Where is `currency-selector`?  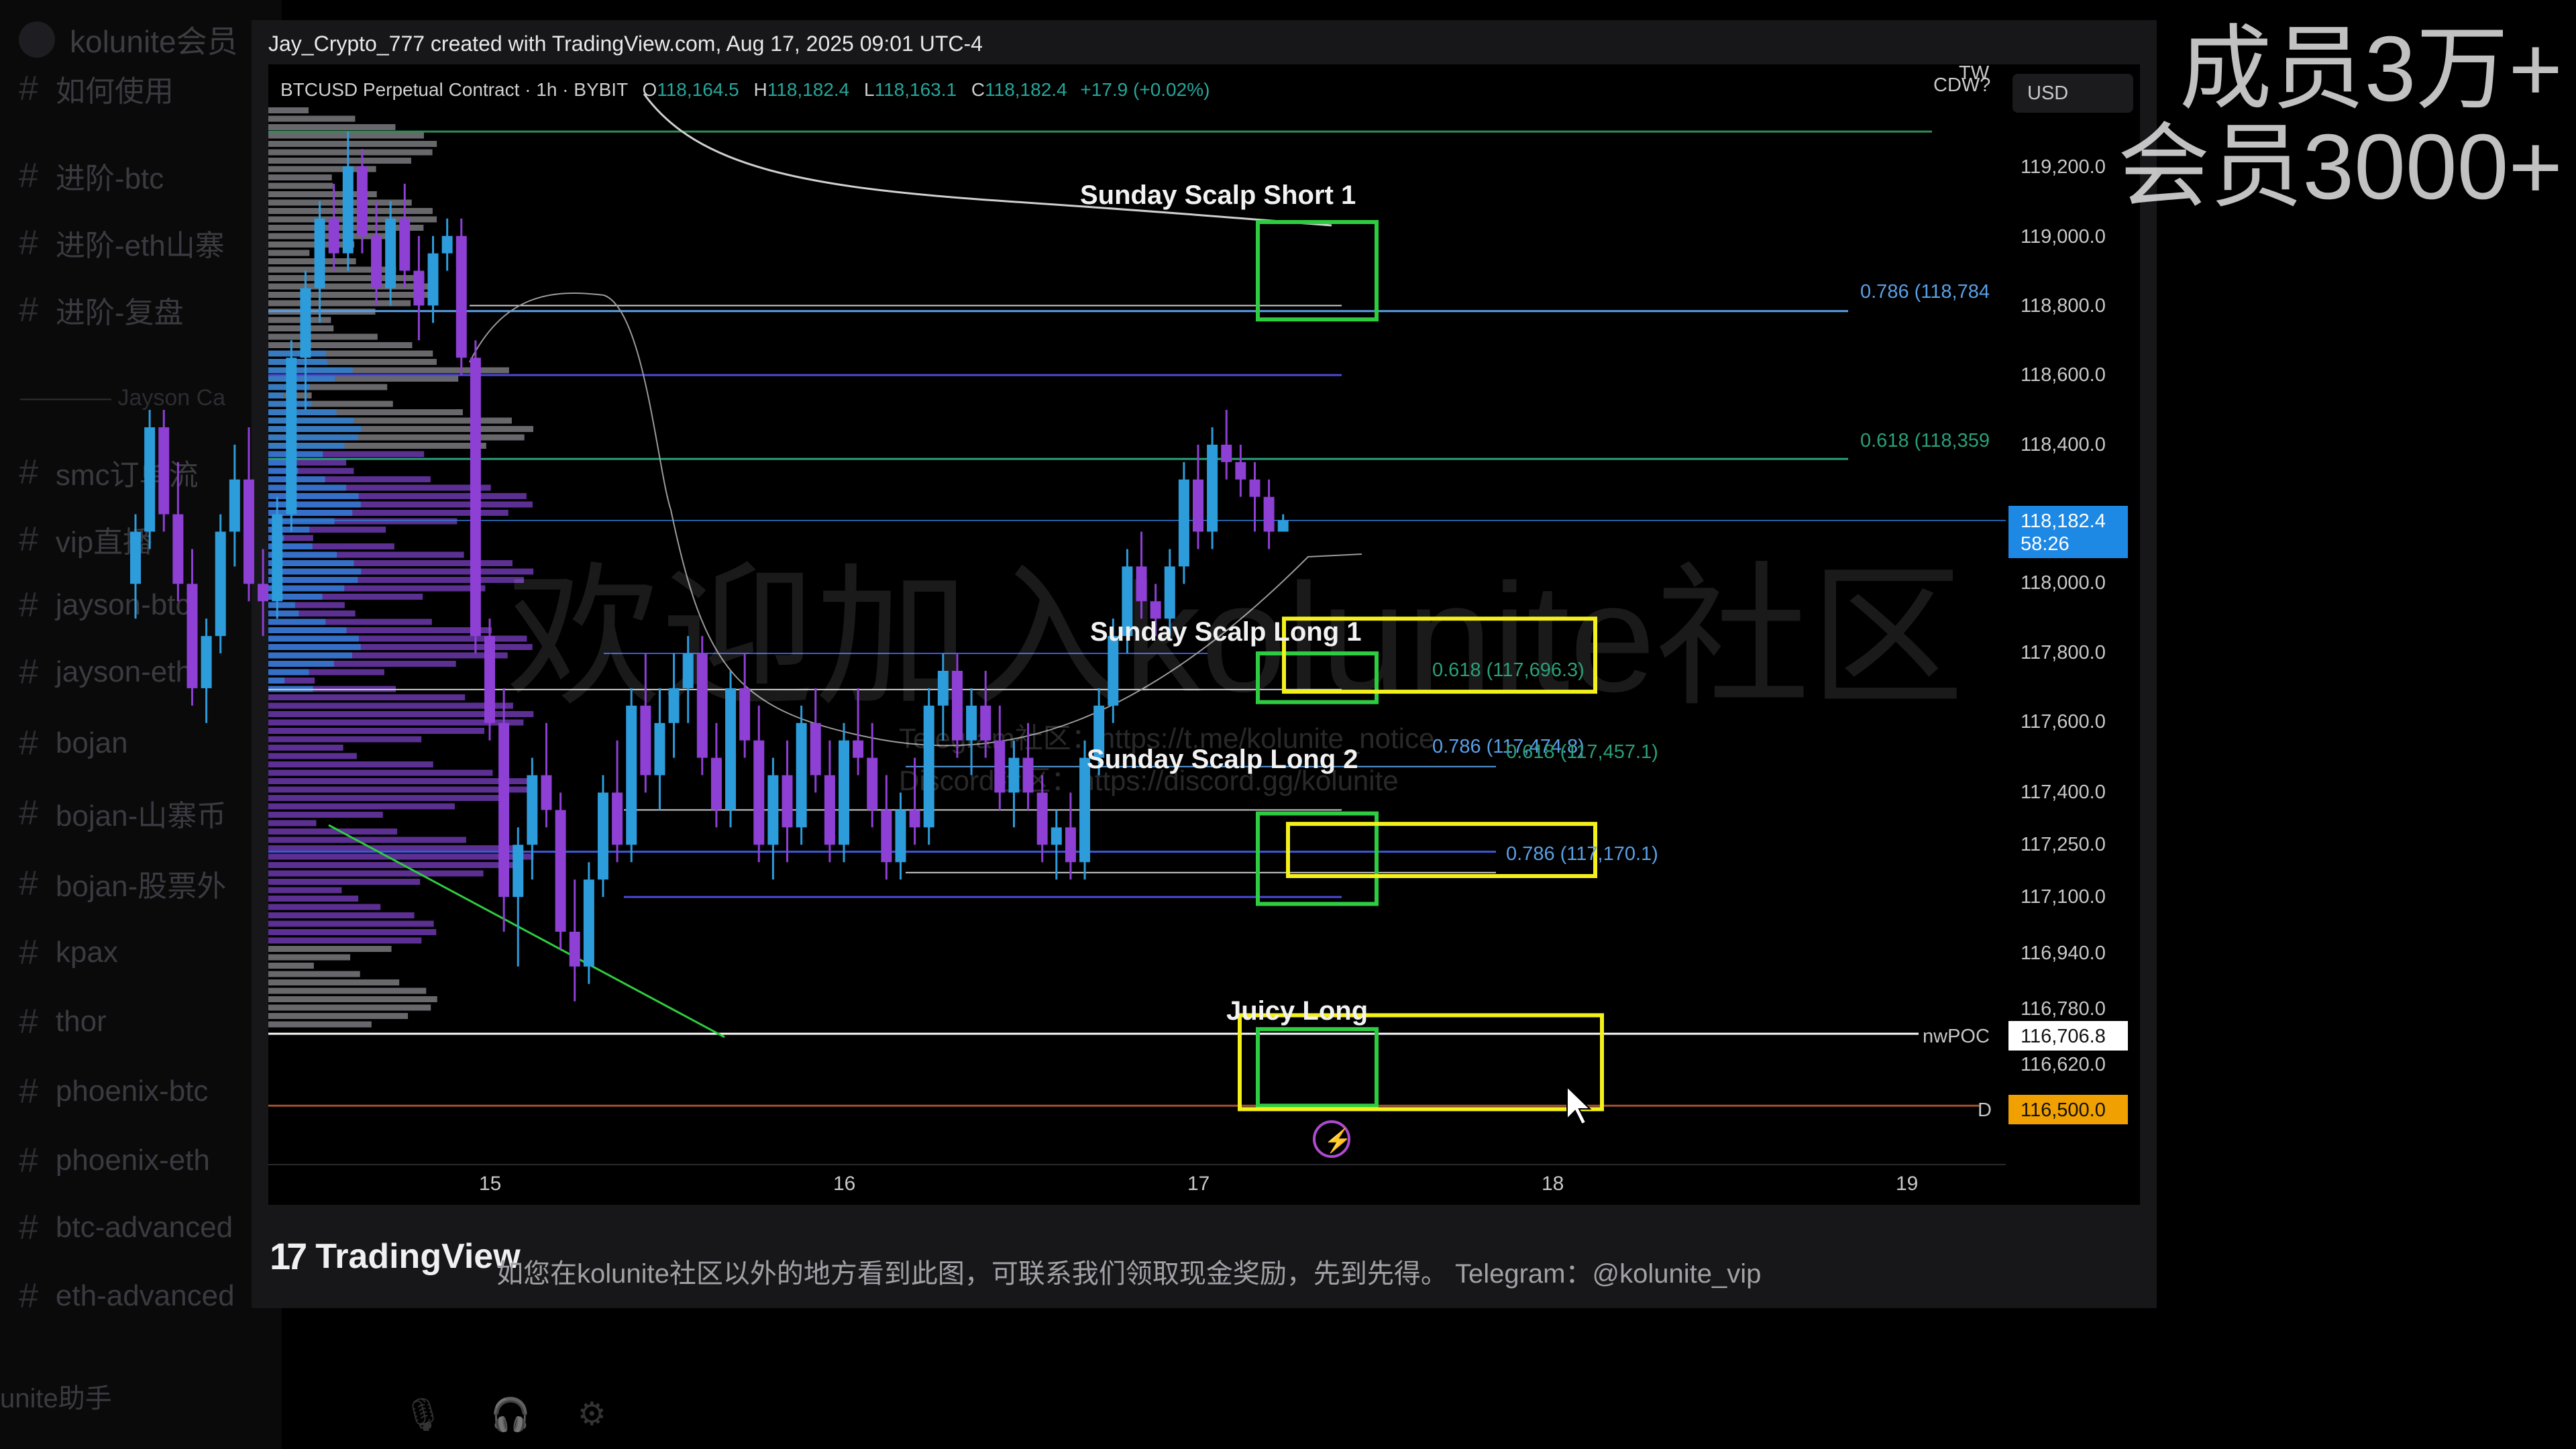
currency-selector is located at coordinates (2072, 93).